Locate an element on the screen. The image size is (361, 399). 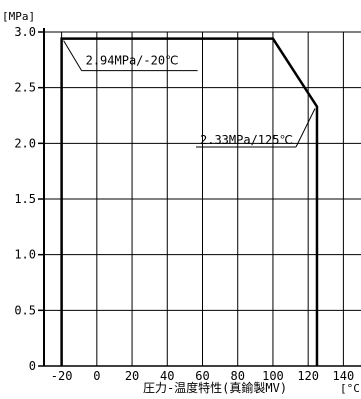
y-tick-label: 0.5 is located at coordinates (25, 310).